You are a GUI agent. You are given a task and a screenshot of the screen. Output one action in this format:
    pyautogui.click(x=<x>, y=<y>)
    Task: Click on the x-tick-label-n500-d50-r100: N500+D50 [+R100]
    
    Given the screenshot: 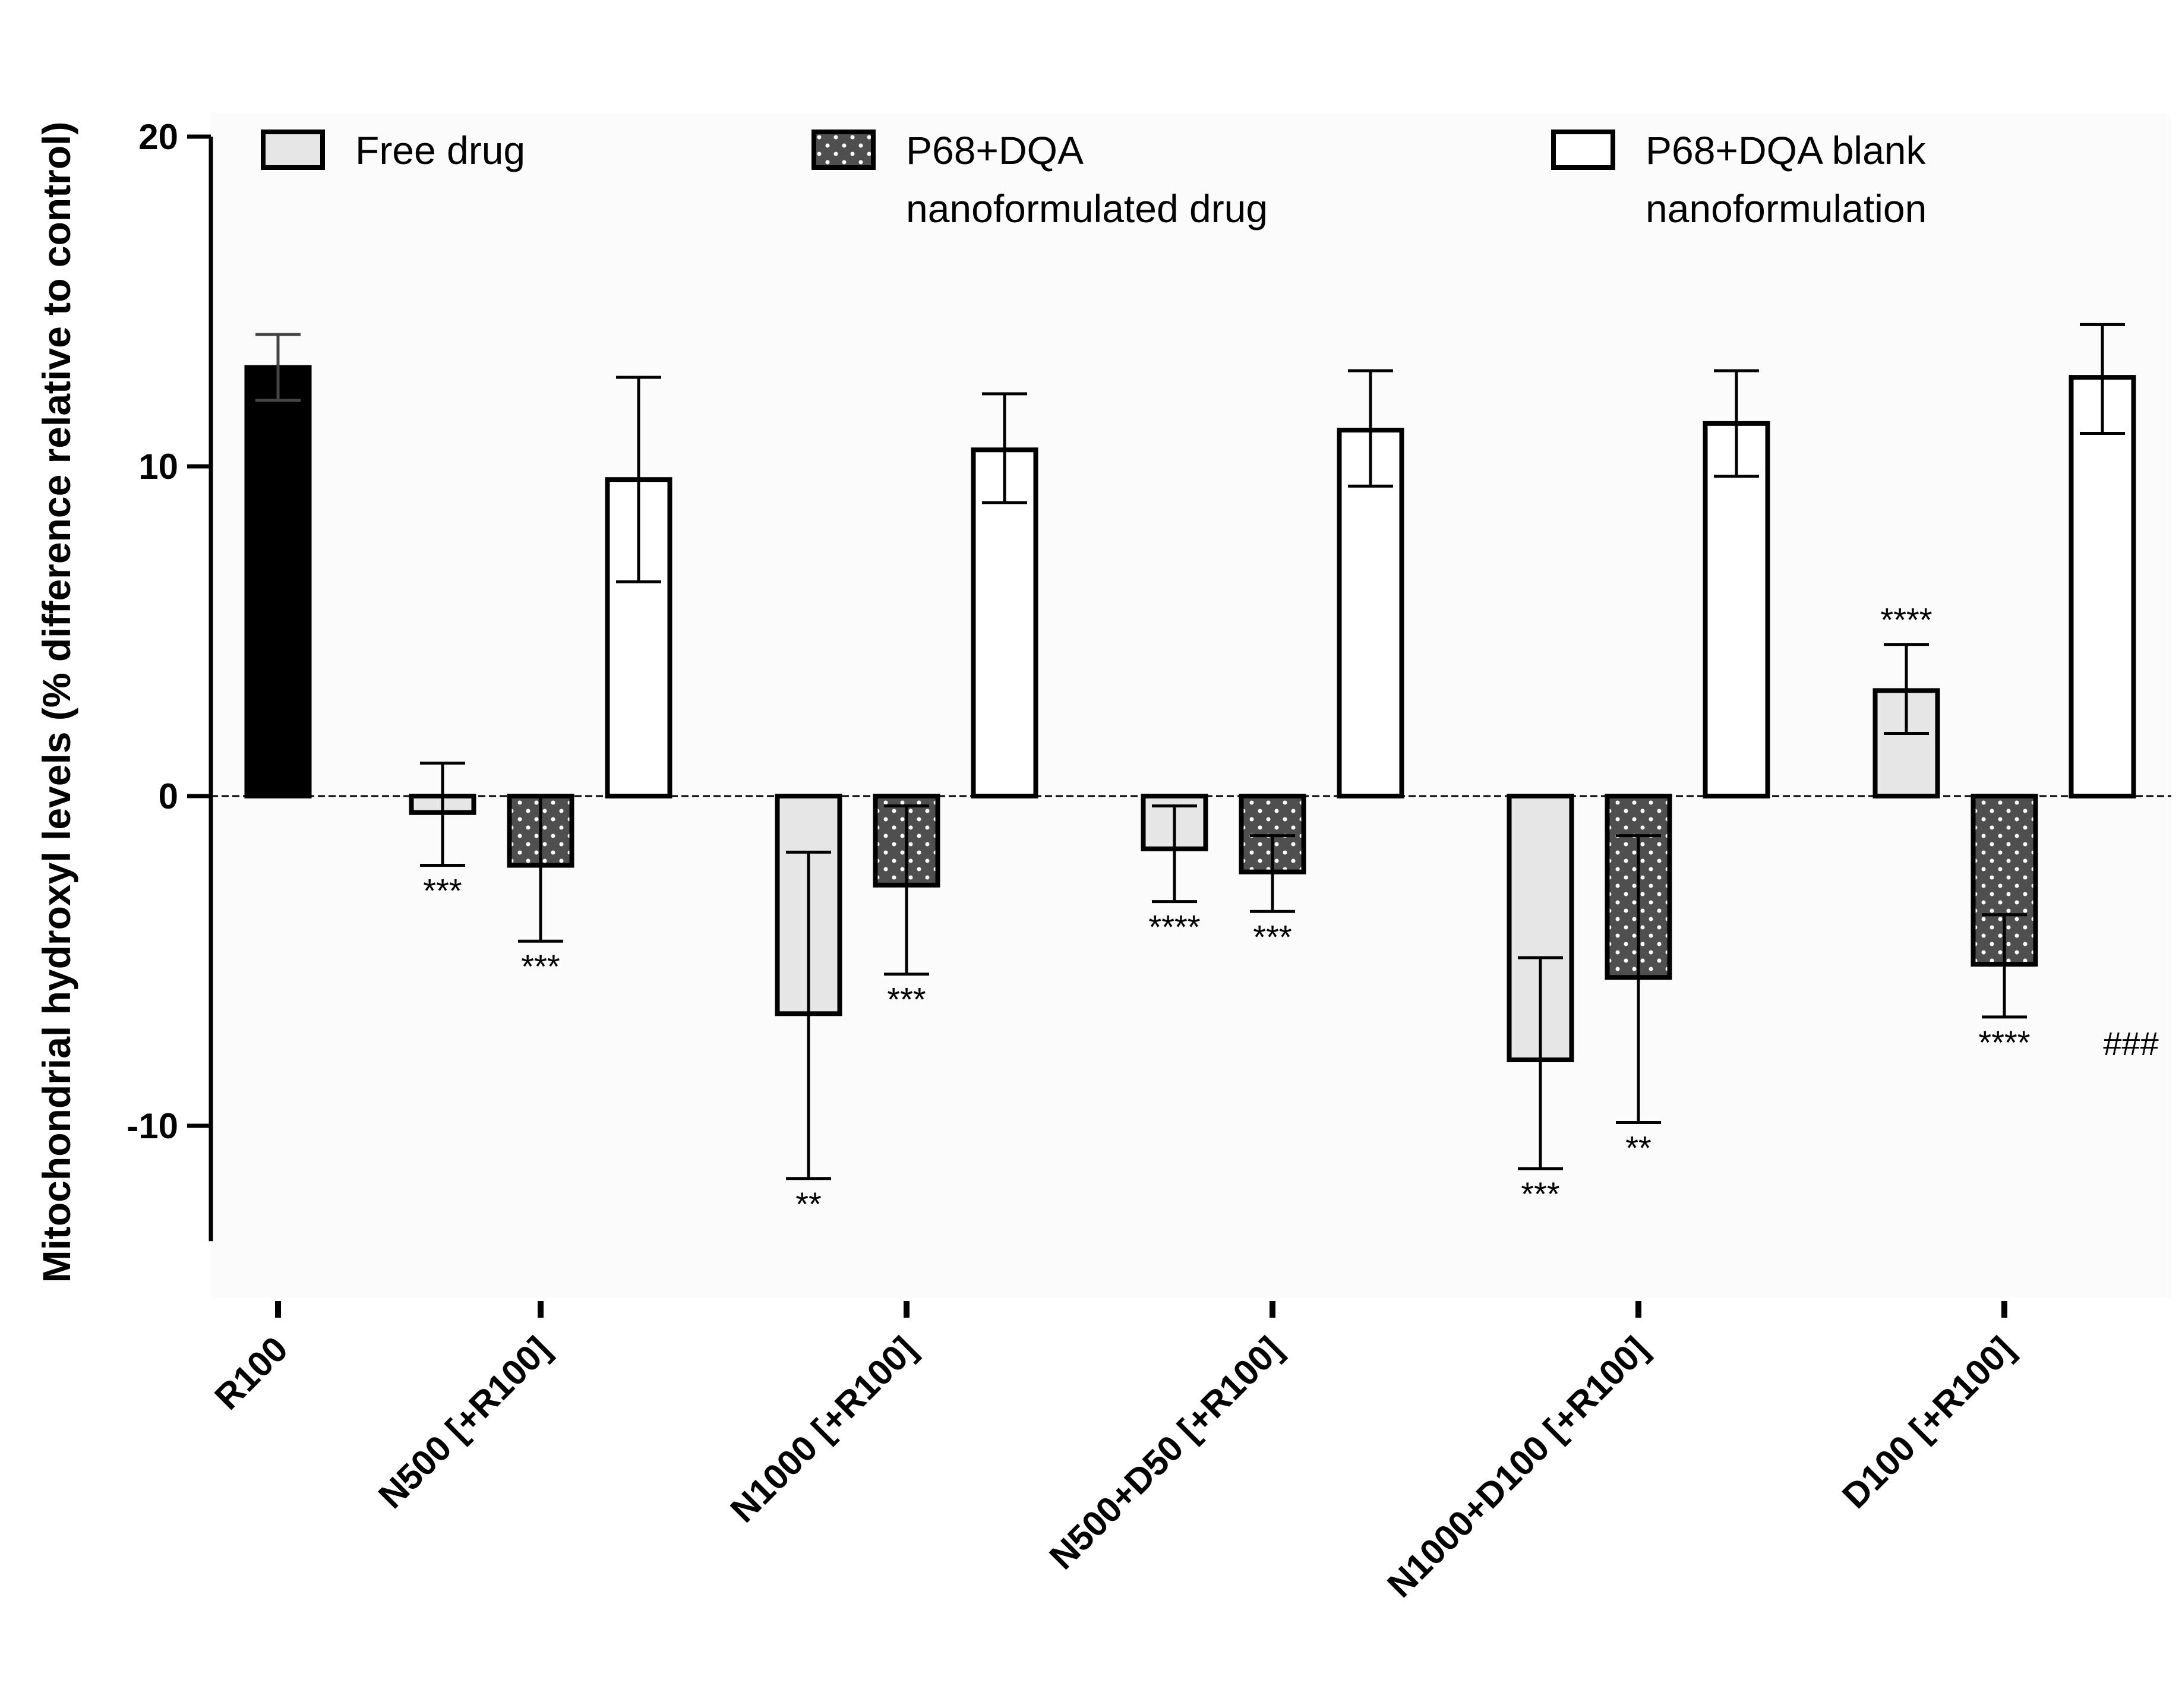 What is the action you would take?
    pyautogui.click(x=1166, y=1453)
    